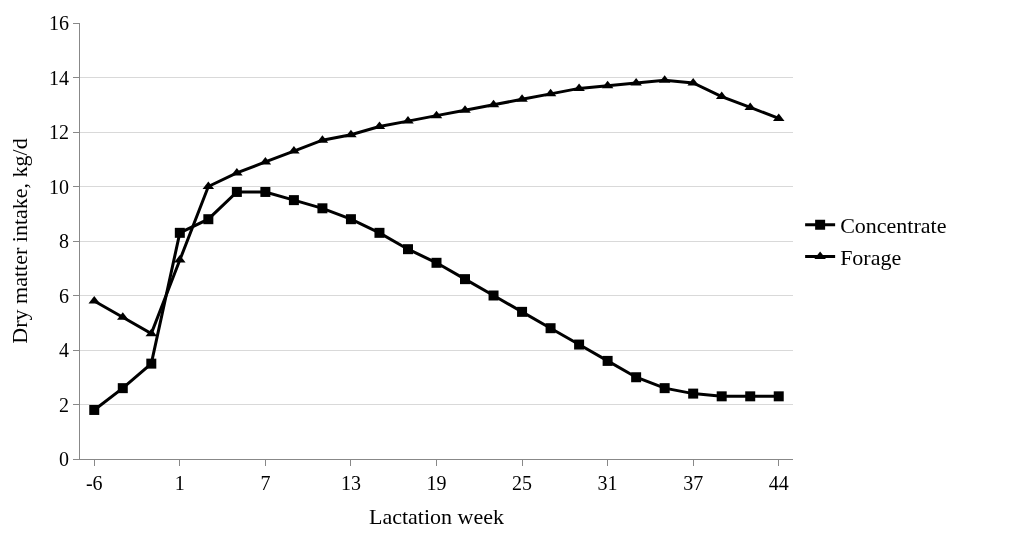 Image resolution: width=1033 pixels, height=536 pixels. What do you see at coordinates (436, 516) in the screenshot?
I see `x-axis-title: Lactation week` at bounding box center [436, 516].